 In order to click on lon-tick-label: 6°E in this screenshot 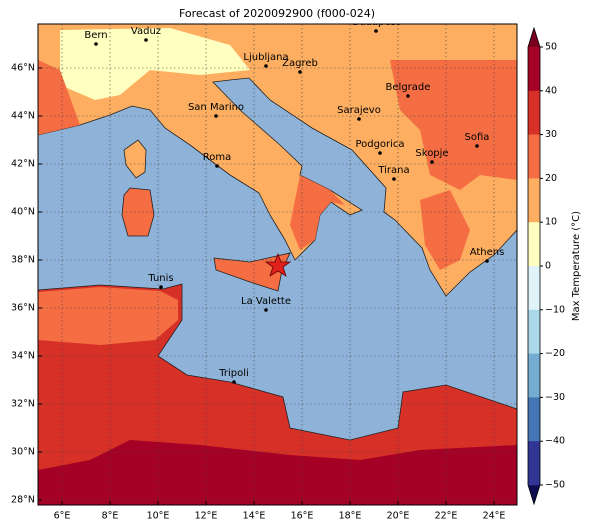, I will do `click(62, 516)`.